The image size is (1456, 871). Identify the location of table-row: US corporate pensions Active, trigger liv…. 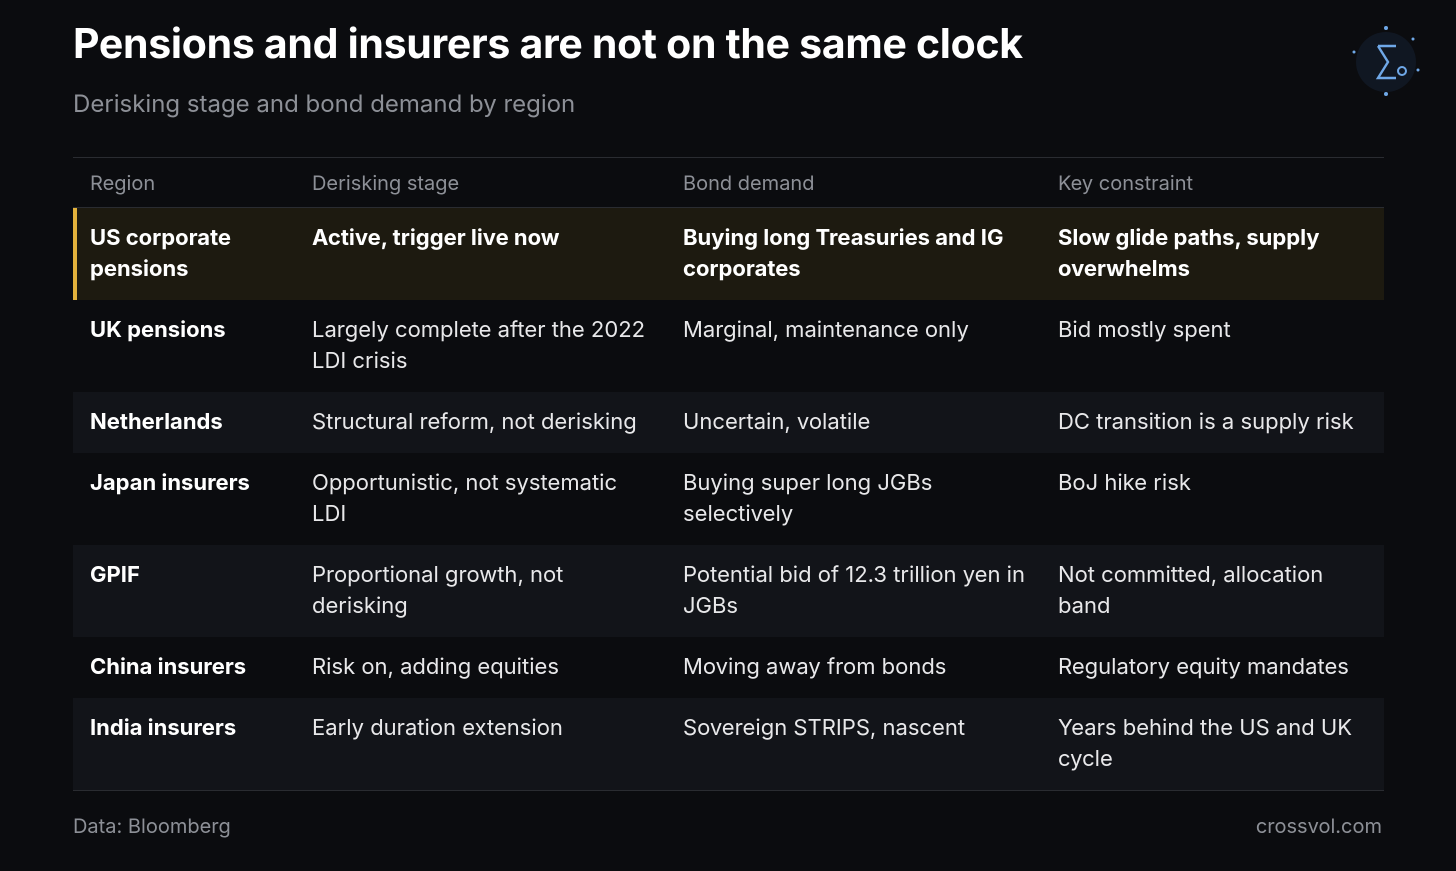
(728, 253).